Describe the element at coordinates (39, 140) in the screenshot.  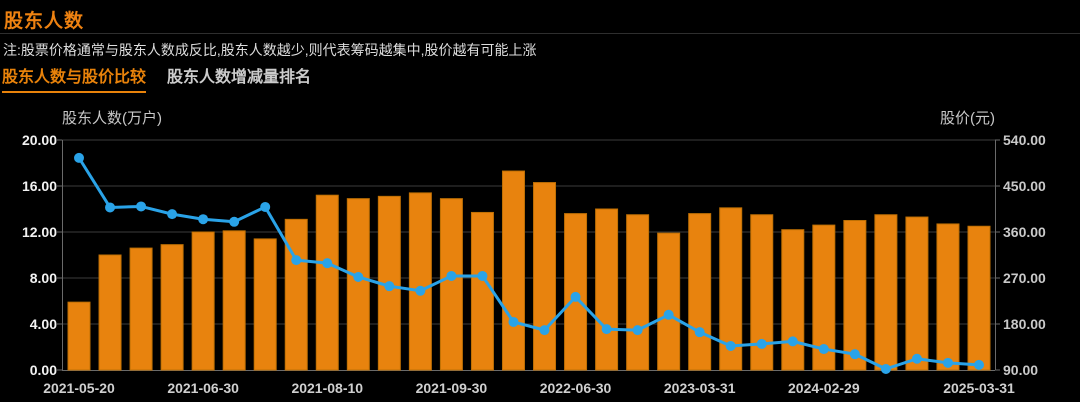
I see `left-axis-tick-label: 20.00` at that location.